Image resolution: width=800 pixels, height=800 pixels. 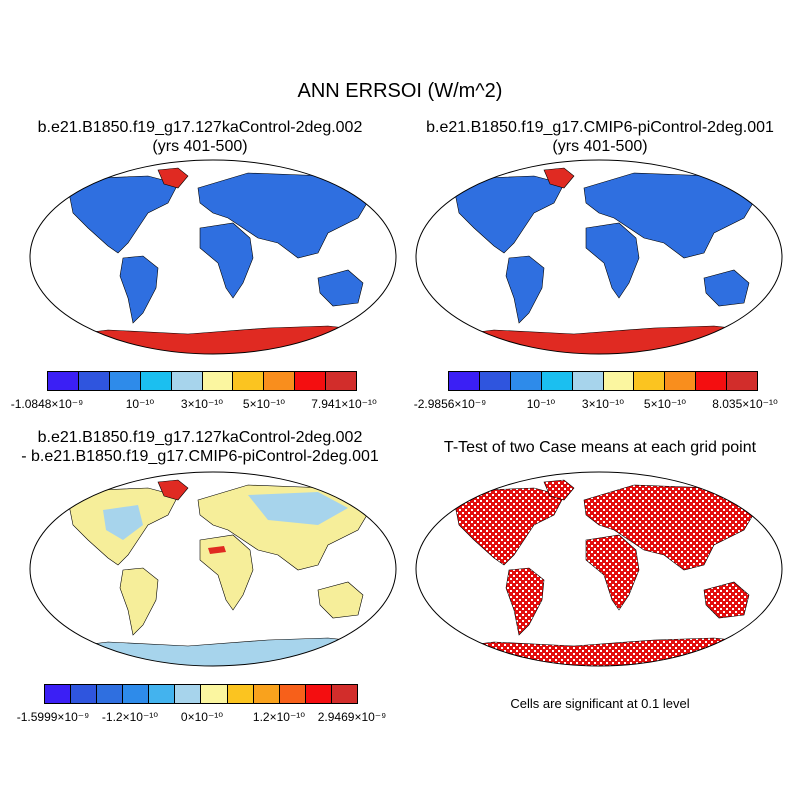 I want to click on cbar-bl-label-2: 0×10⁻¹⁰, so click(x=202, y=717).